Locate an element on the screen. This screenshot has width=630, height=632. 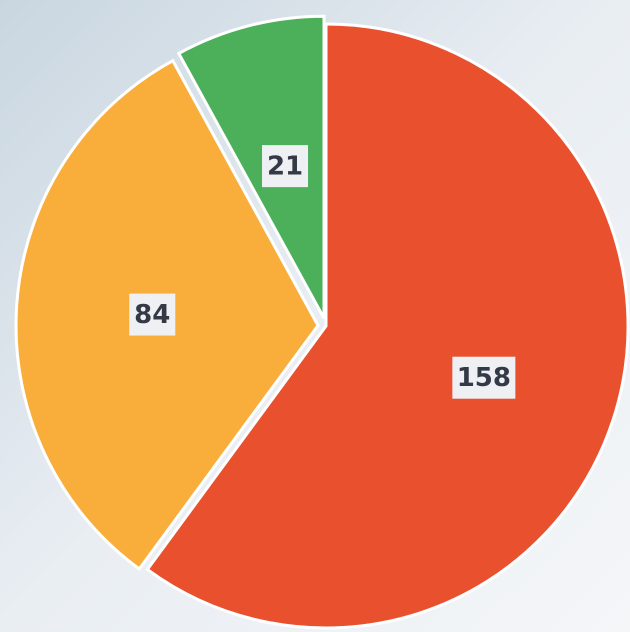
data-label: 21 is located at coordinates (285, 167).